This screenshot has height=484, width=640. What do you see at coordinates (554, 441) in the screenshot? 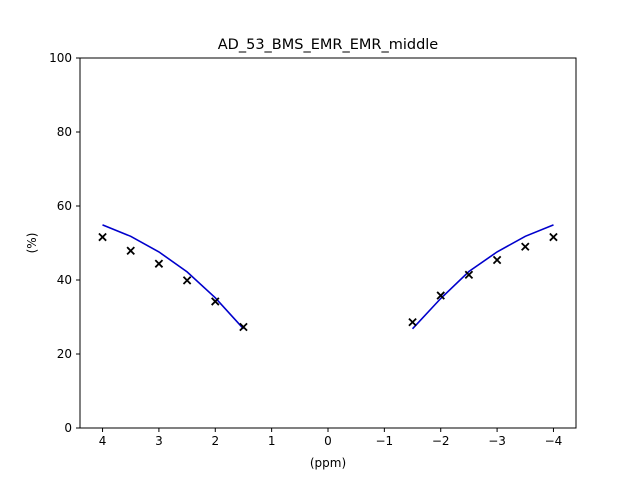
I see `x-tick-label: −4` at bounding box center [554, 441].